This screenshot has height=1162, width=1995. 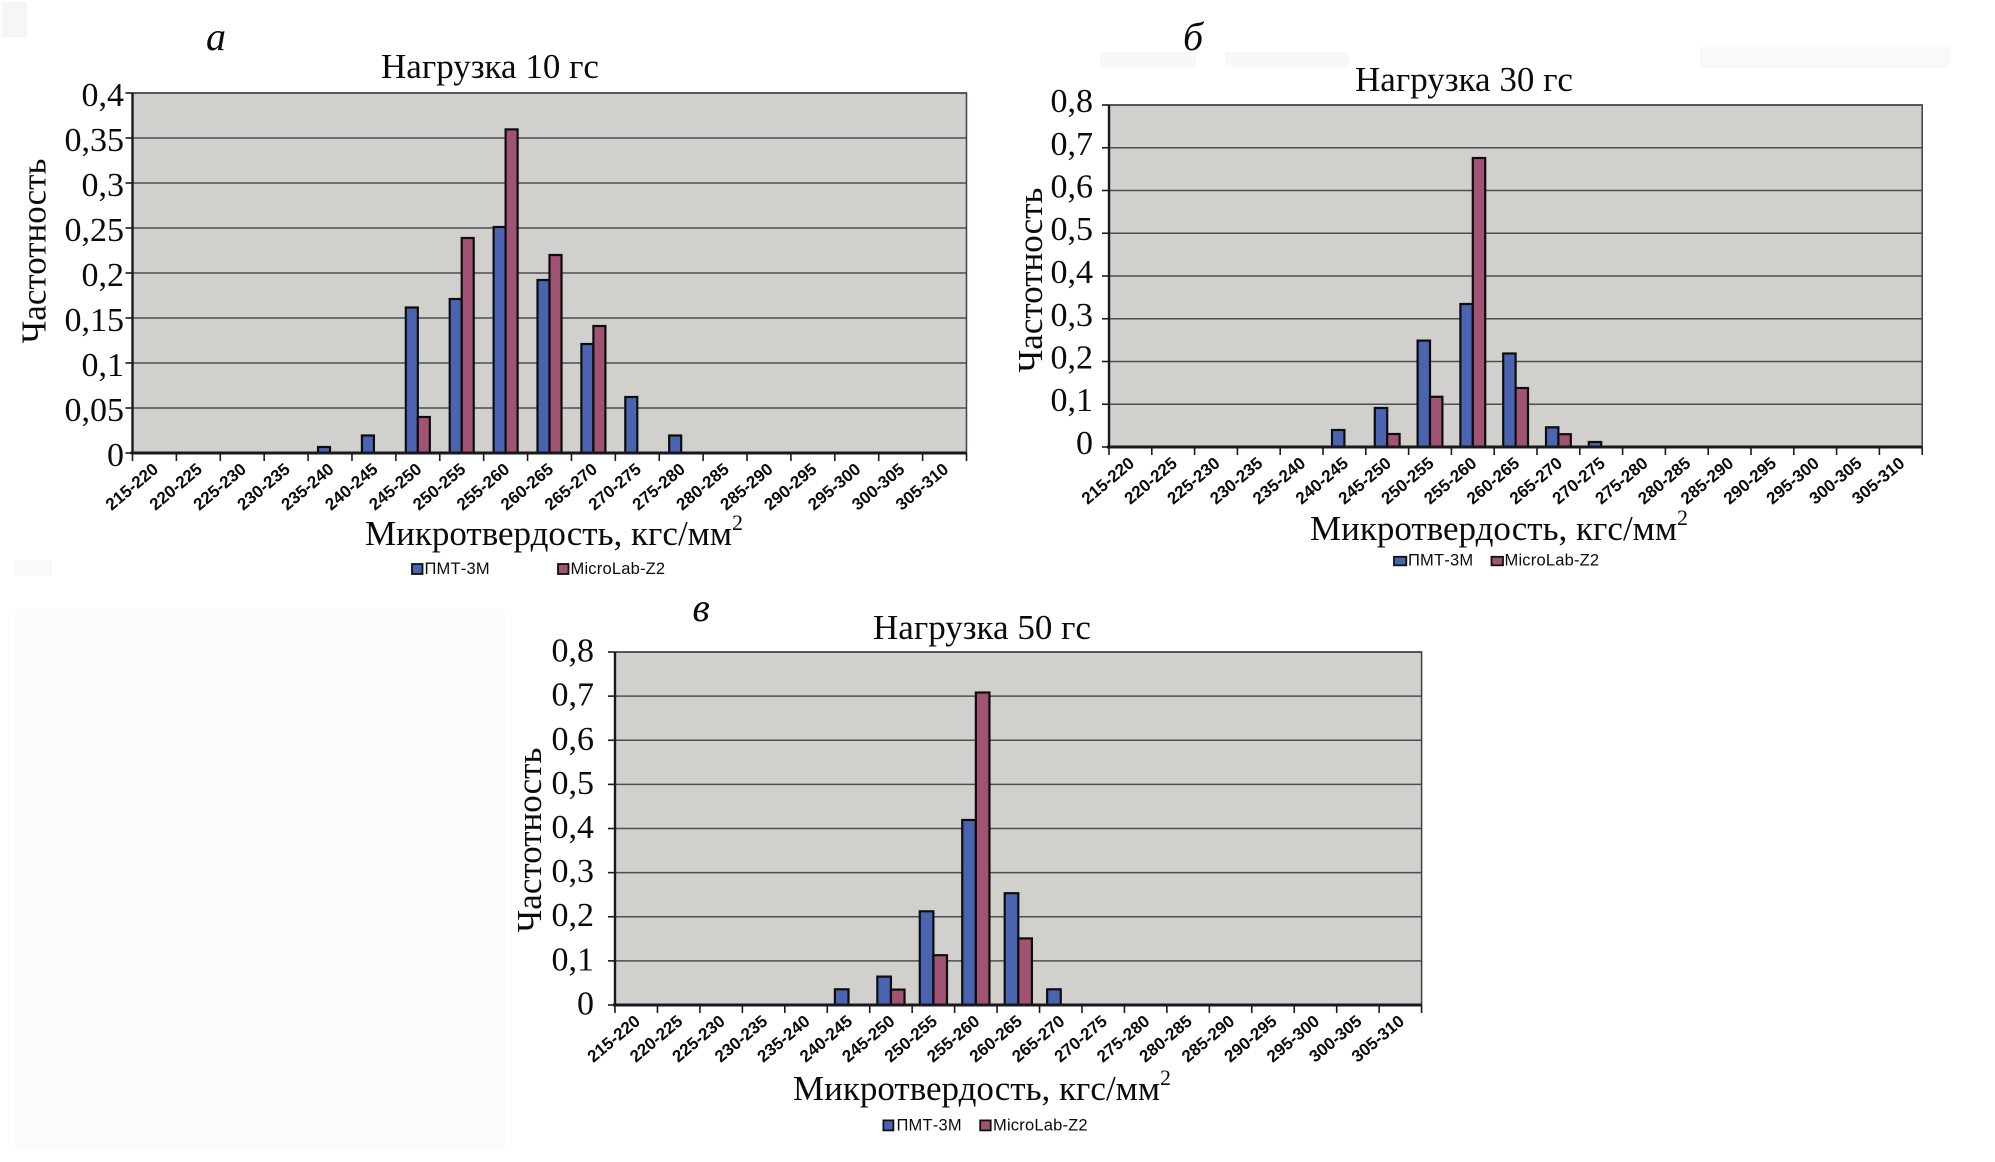 What do you see at coordinates (1194, 36) in the screenshot?
I see `svg-text: б` at bounding box center [1194, 36].